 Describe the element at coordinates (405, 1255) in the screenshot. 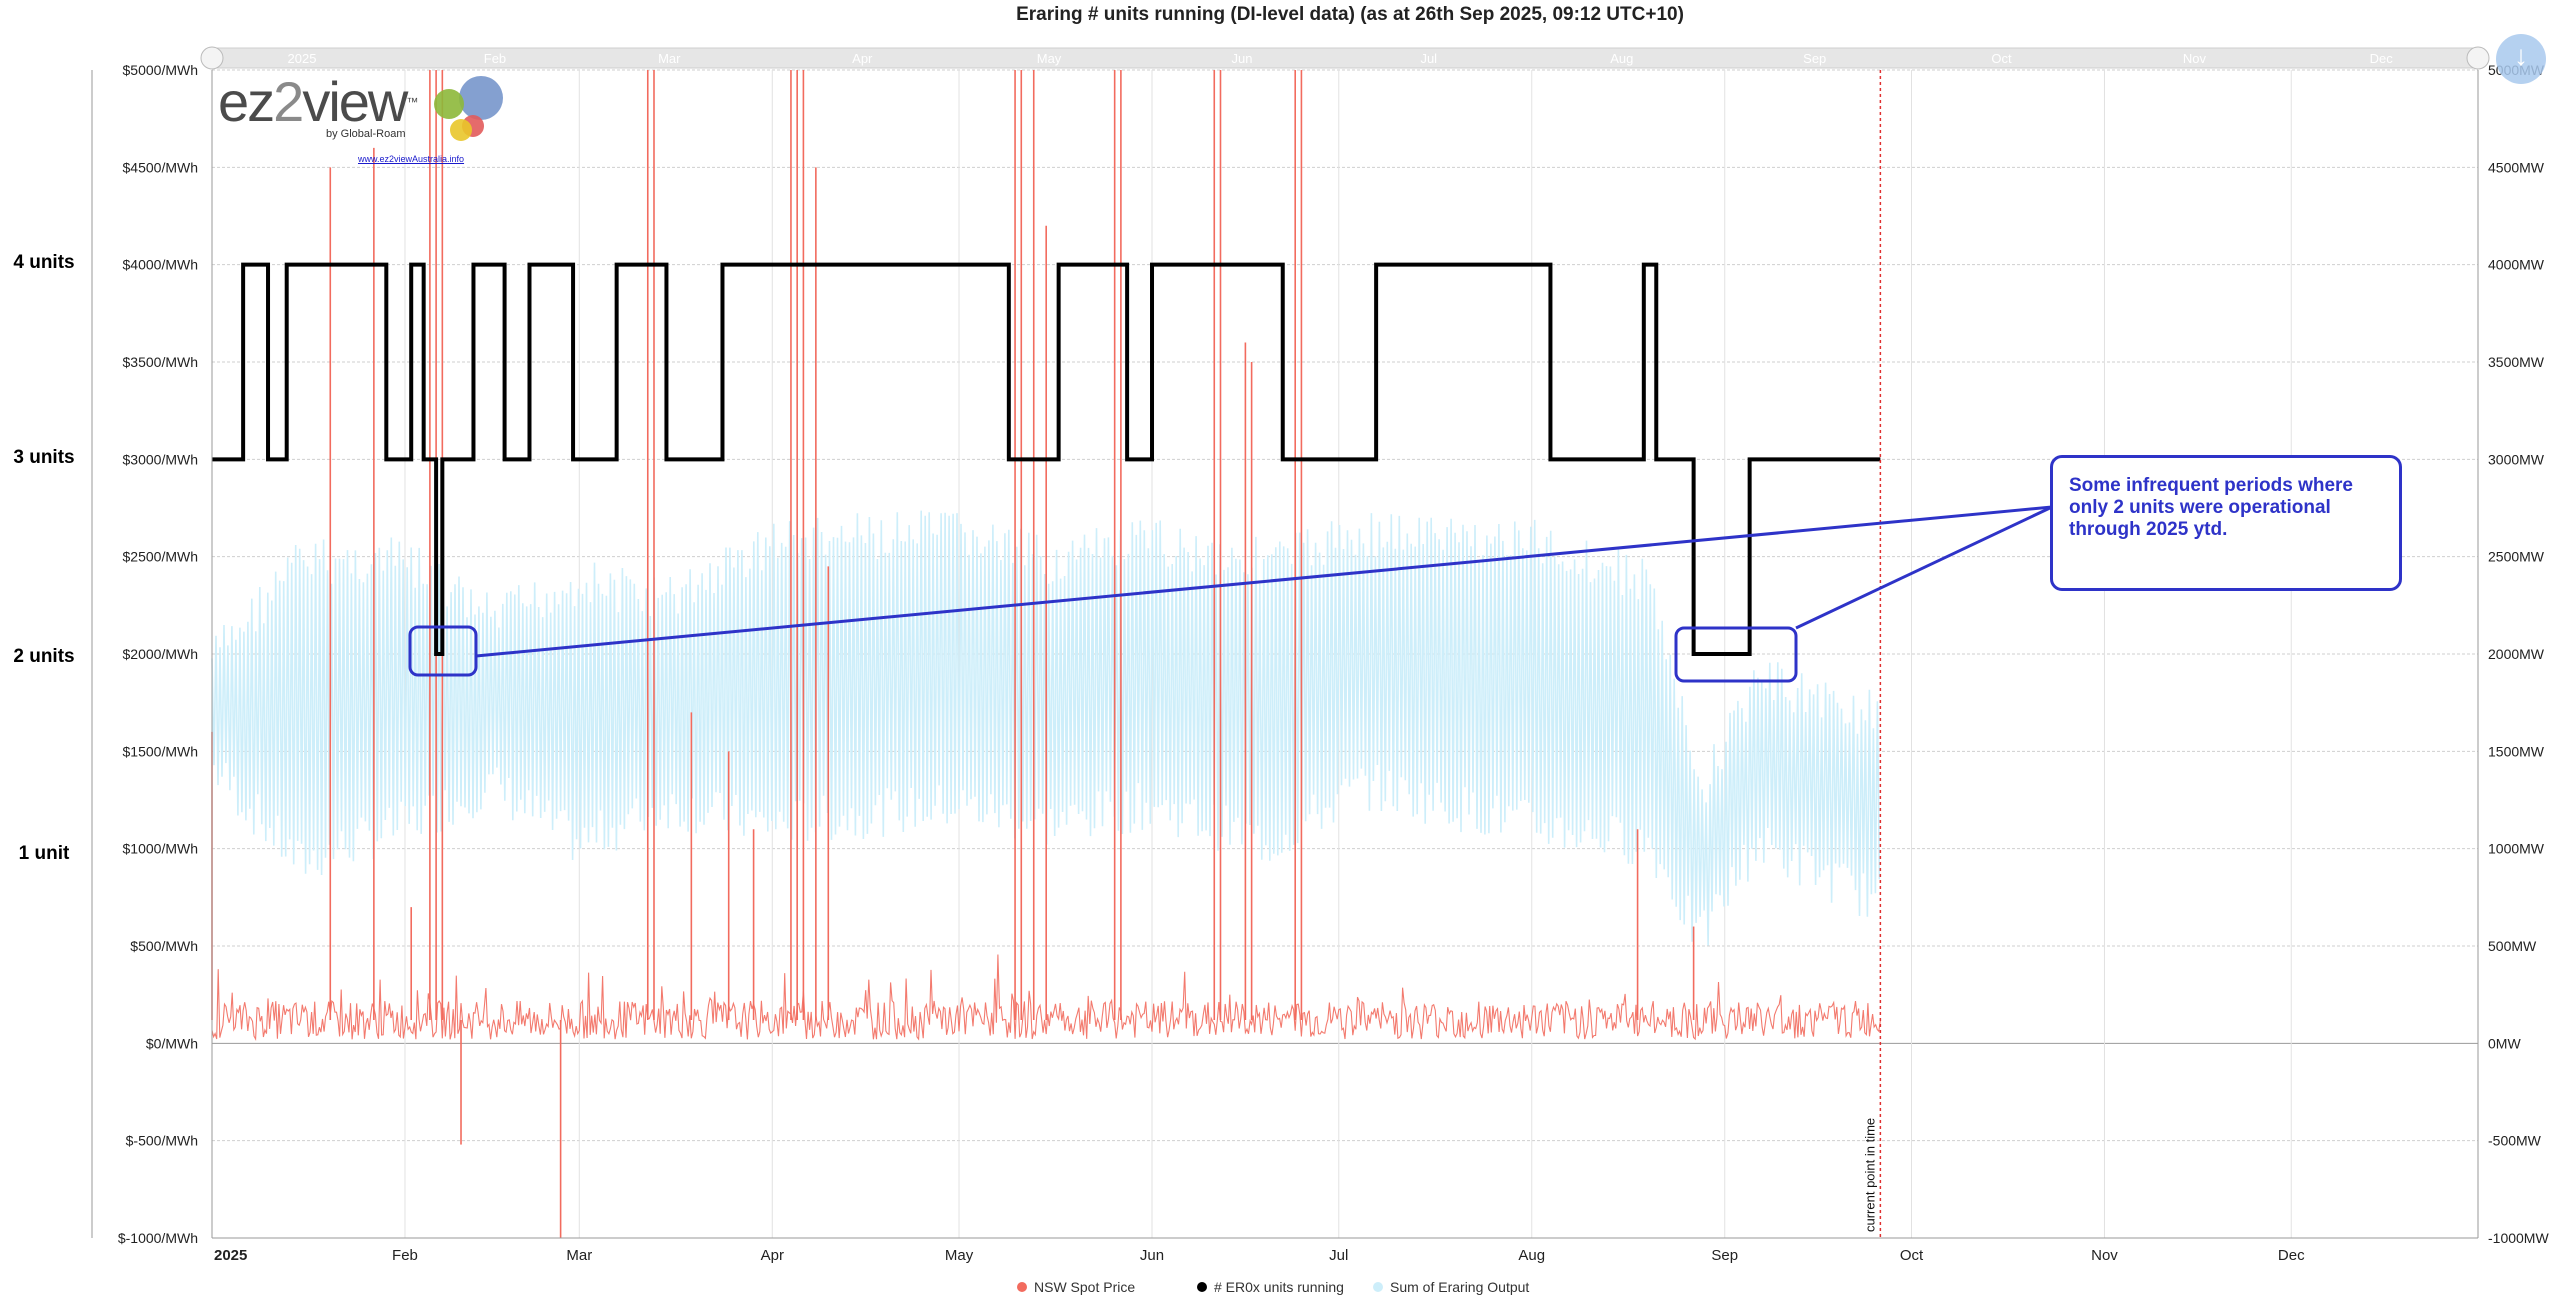

I see `x-tick-label: Feb` at that location.